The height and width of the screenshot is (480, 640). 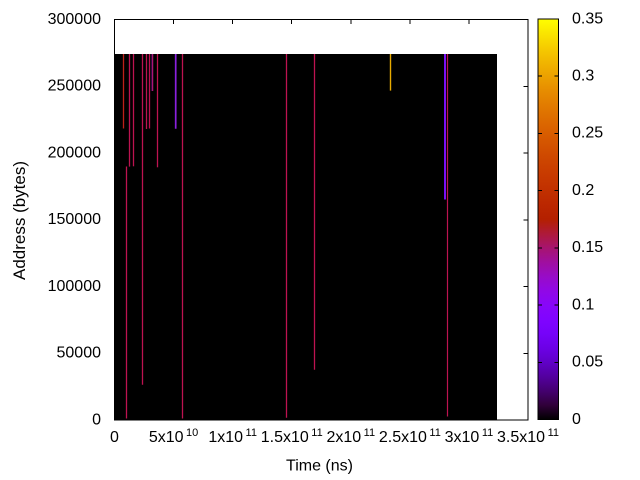 I want to click on svg-text: 0.2, so click(x=583, y=190).